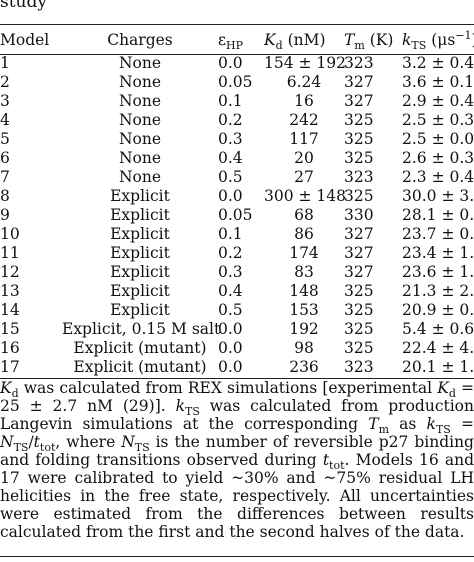 The image size is (474, 562). Describe the element at coordinates (304, 177) in the screenshot. I see `cell-kd: 27` at that location.